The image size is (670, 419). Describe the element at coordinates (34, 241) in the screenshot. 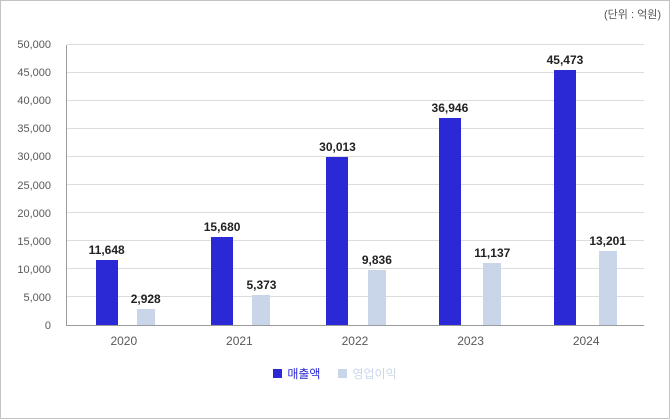

I see `y-tick-label: 15,000` at that location.